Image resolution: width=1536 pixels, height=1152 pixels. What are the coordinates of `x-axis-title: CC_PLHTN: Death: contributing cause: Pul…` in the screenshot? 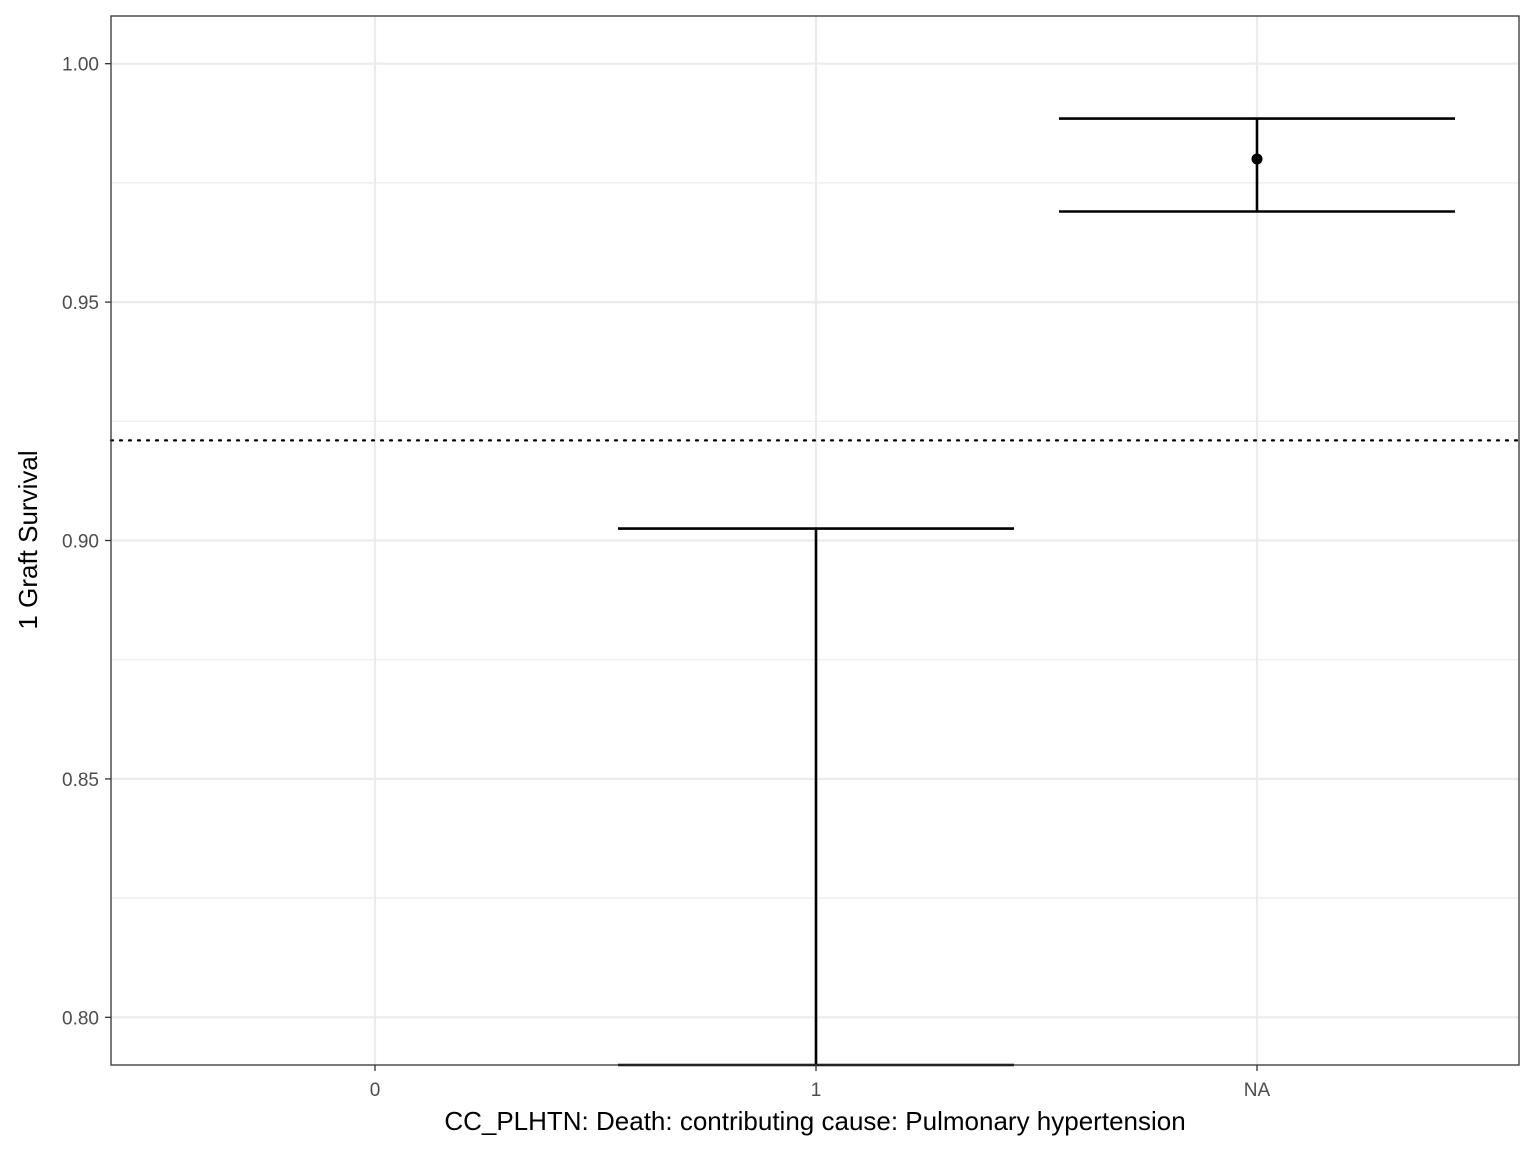 It's located at (814, 1121).